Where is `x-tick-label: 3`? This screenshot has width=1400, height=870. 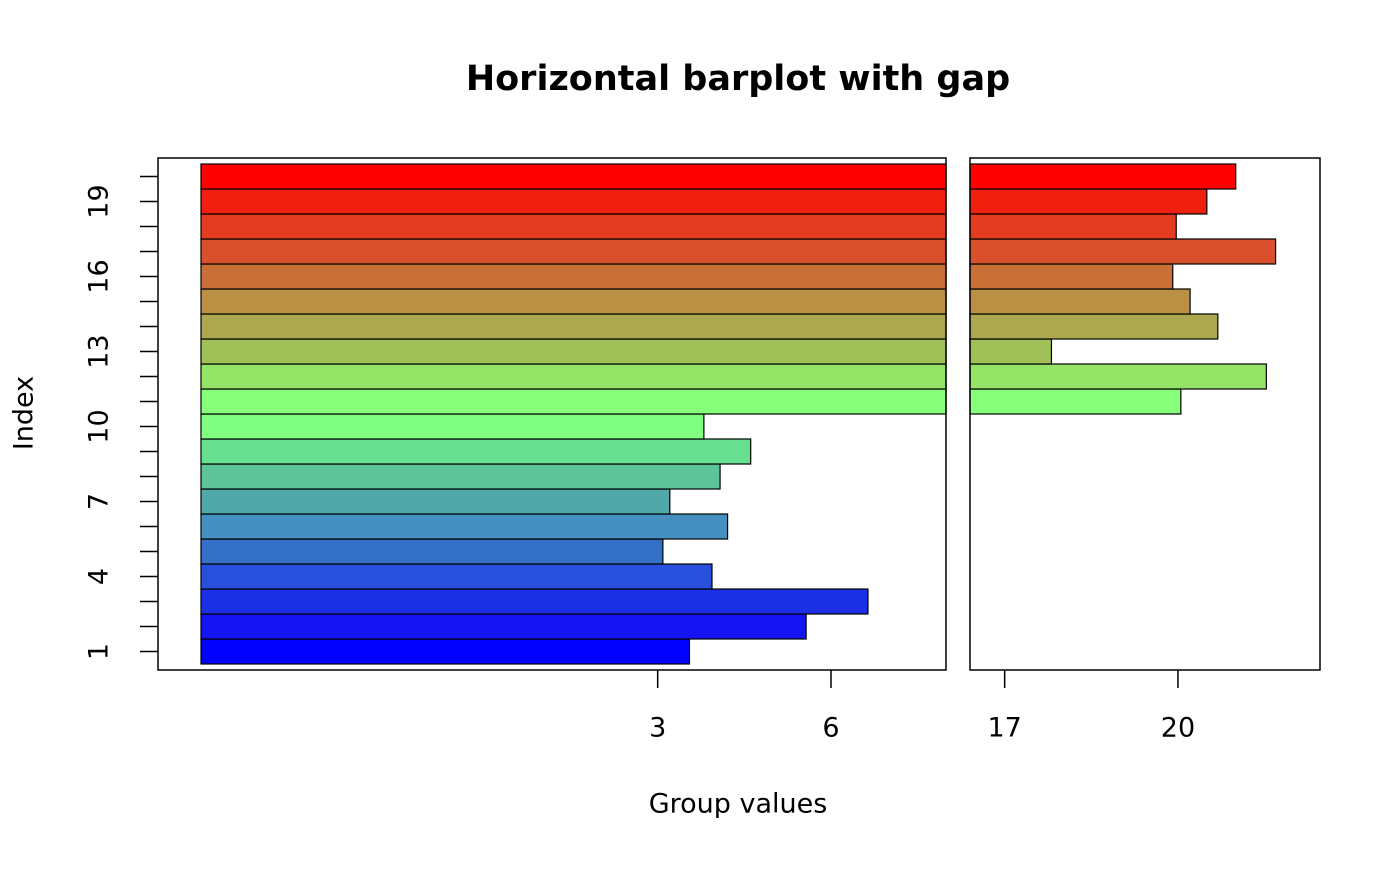
x-tick-label: 3 is located at coordinates (657, 728).